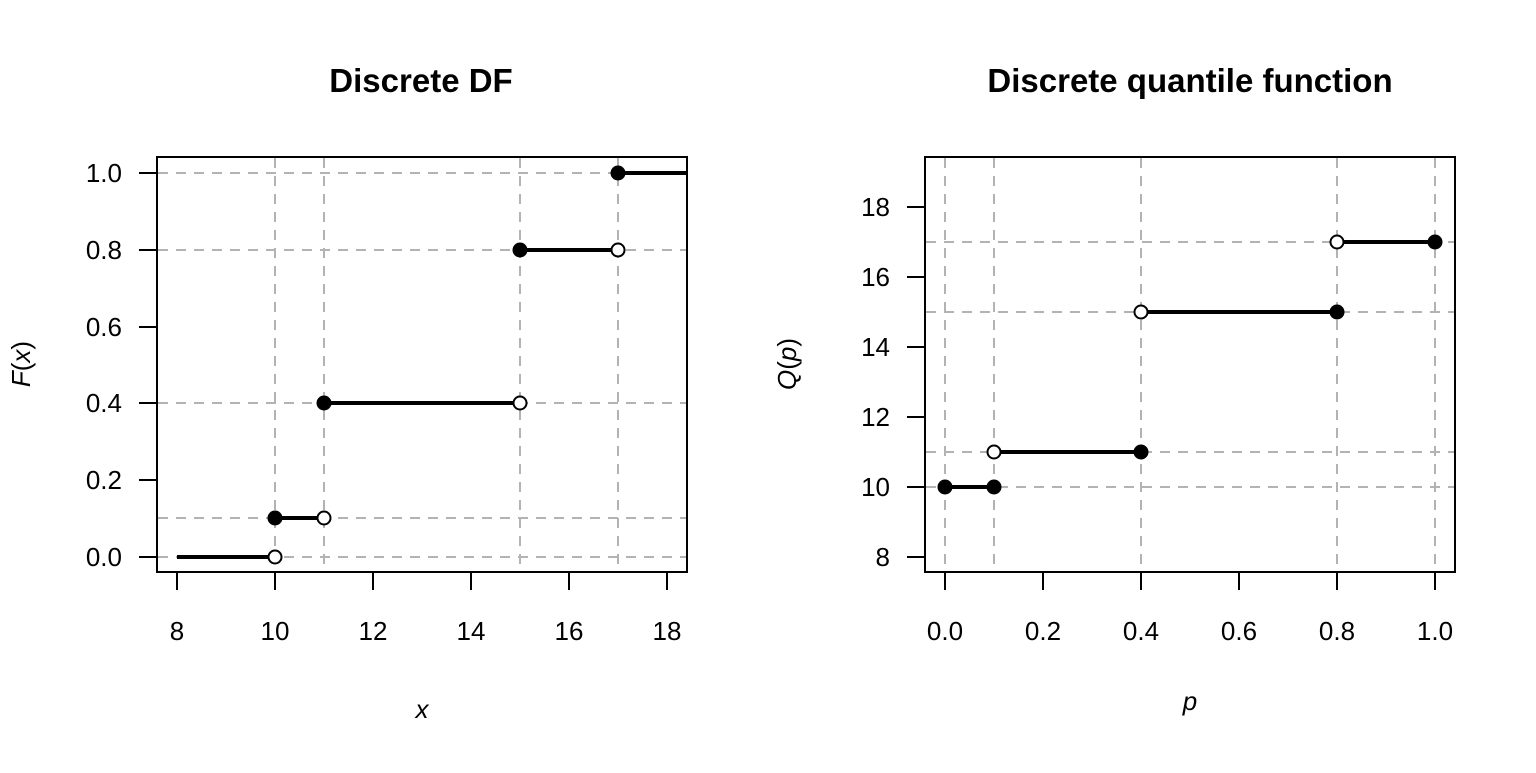  Describe the element at coordinates (667, 631) in the screenshot. I see `left-xtick-label: 18` at that location.